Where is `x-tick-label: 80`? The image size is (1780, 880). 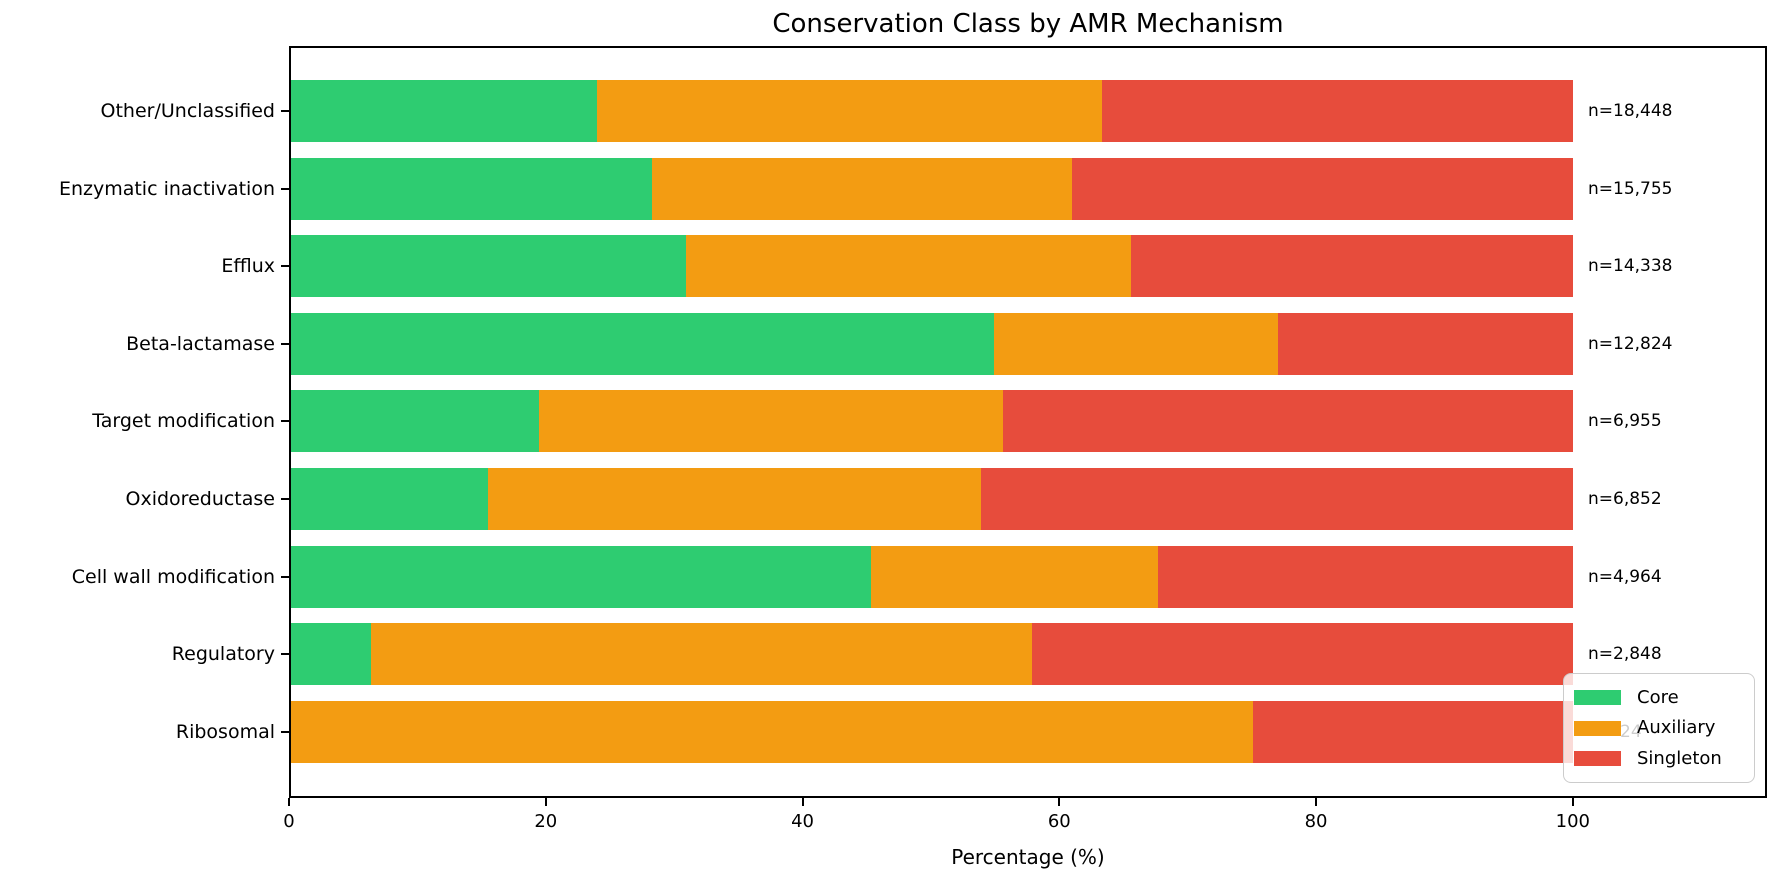
x-tick-label: 80 is located at coordinates (1316, 821).